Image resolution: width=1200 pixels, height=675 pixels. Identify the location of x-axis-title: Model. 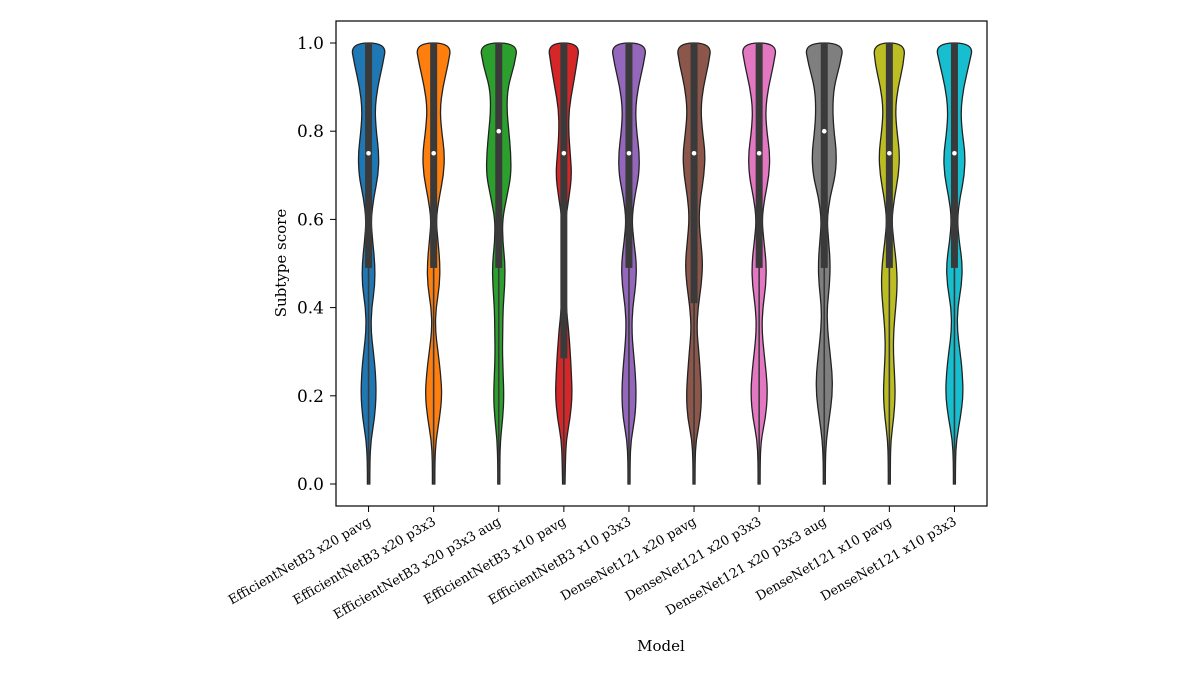
(661, 646).